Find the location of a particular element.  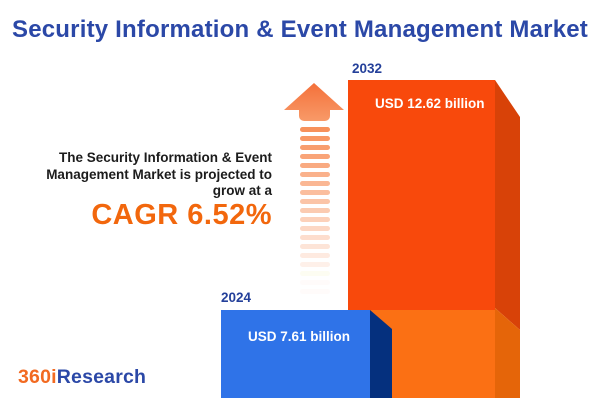

logo-suffix: Research is located at coordinates (101, 377).